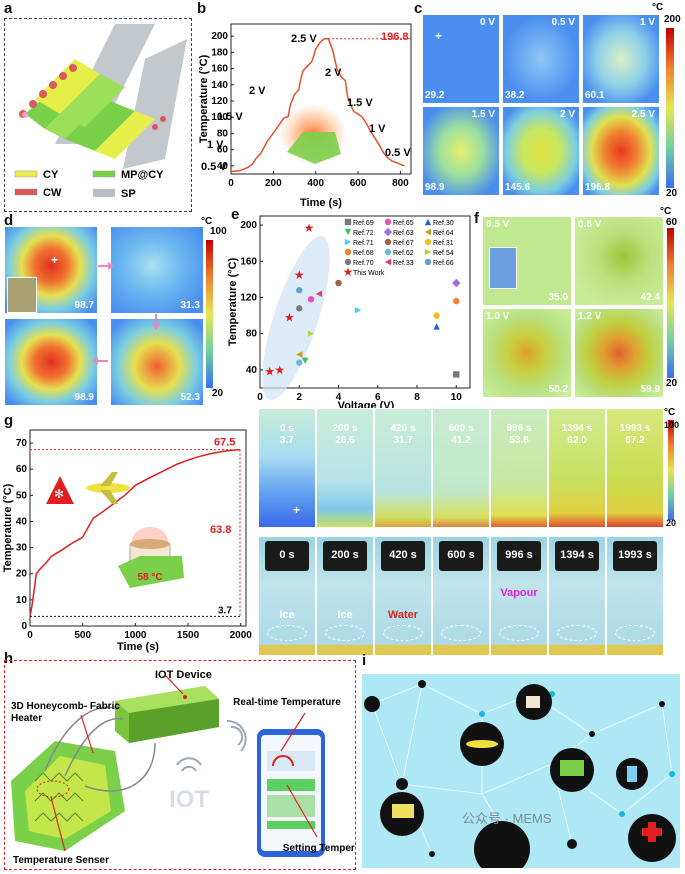  I want to click on ir-tile-c-0: 0 V + 29.2, so click(461, 59).